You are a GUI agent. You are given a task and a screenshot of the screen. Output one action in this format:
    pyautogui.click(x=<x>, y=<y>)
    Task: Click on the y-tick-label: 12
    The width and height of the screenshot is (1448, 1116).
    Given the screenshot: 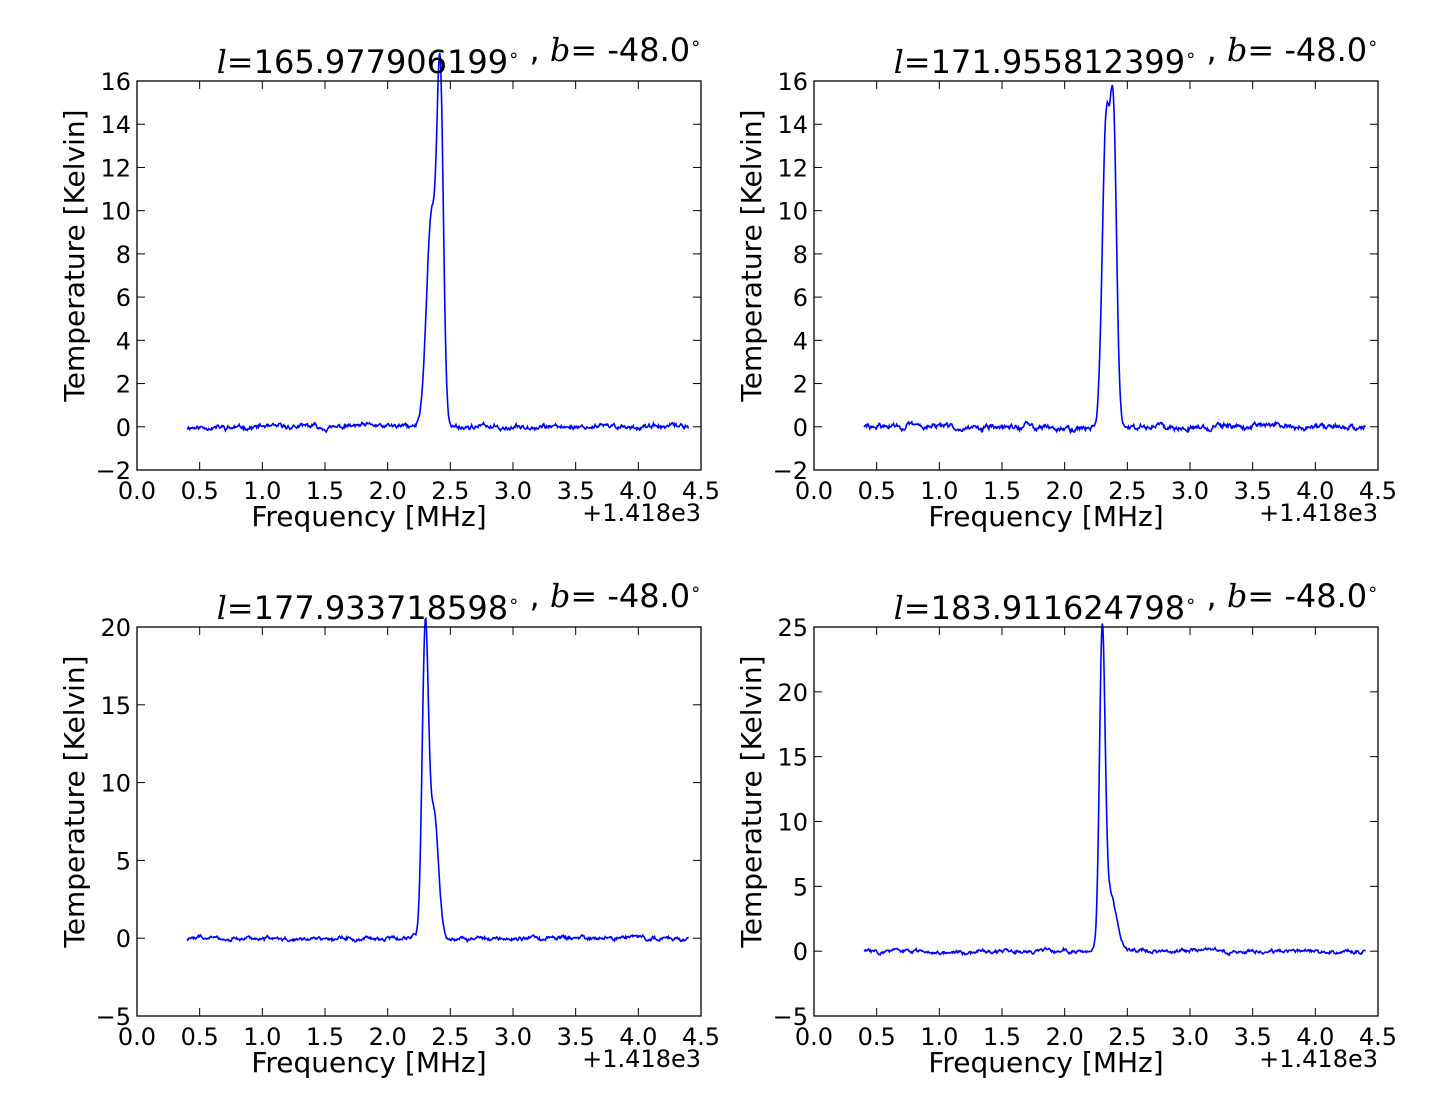 What is the action you would take?
    pyautogui.click(x=115, y=168)
    